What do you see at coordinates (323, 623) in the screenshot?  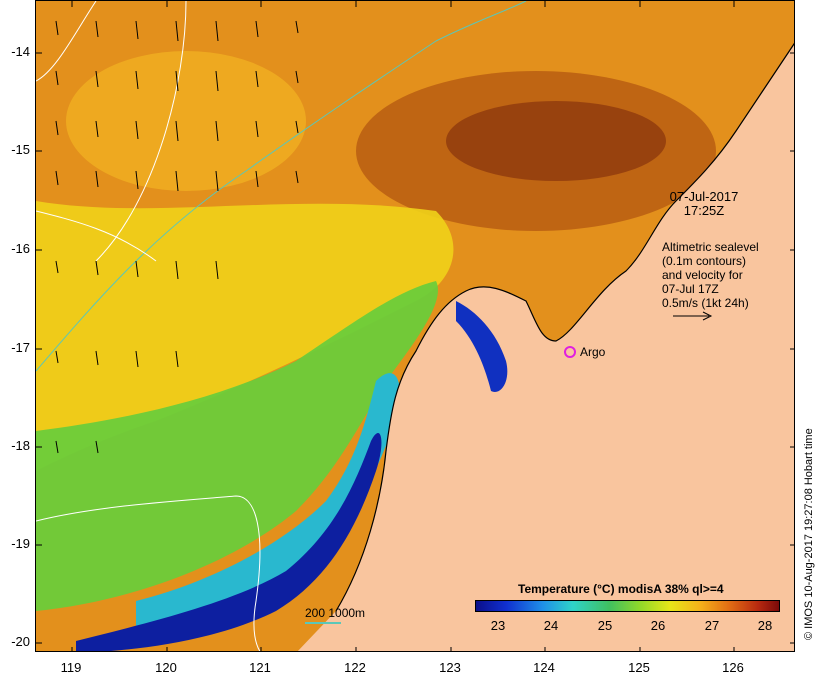 I see `isobath-scale-line` at bounding box center [323, 623].